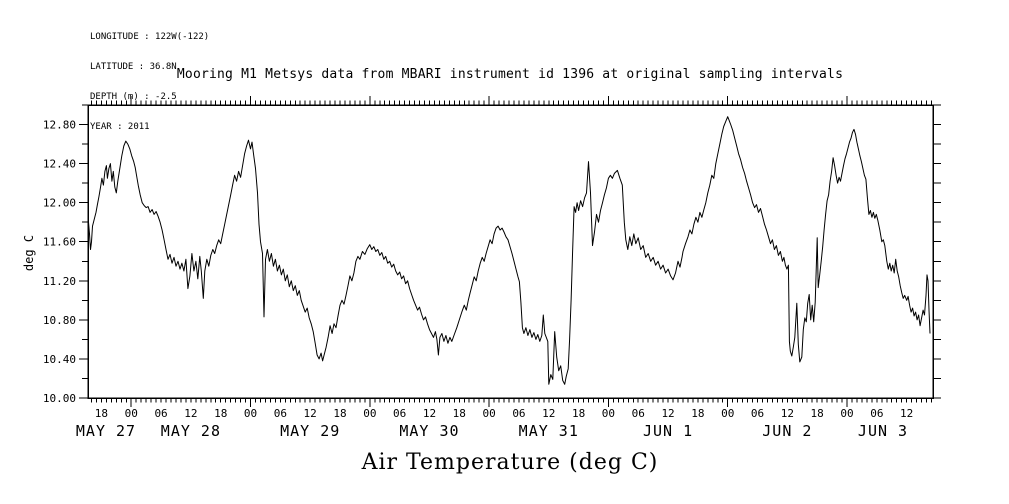 The height and width of the screenshot is (504, 1009). What do you see at coordinates (549, 431) in the screenshot?
I see `svg-text: MAY 31` at bounding box center [549, 431].